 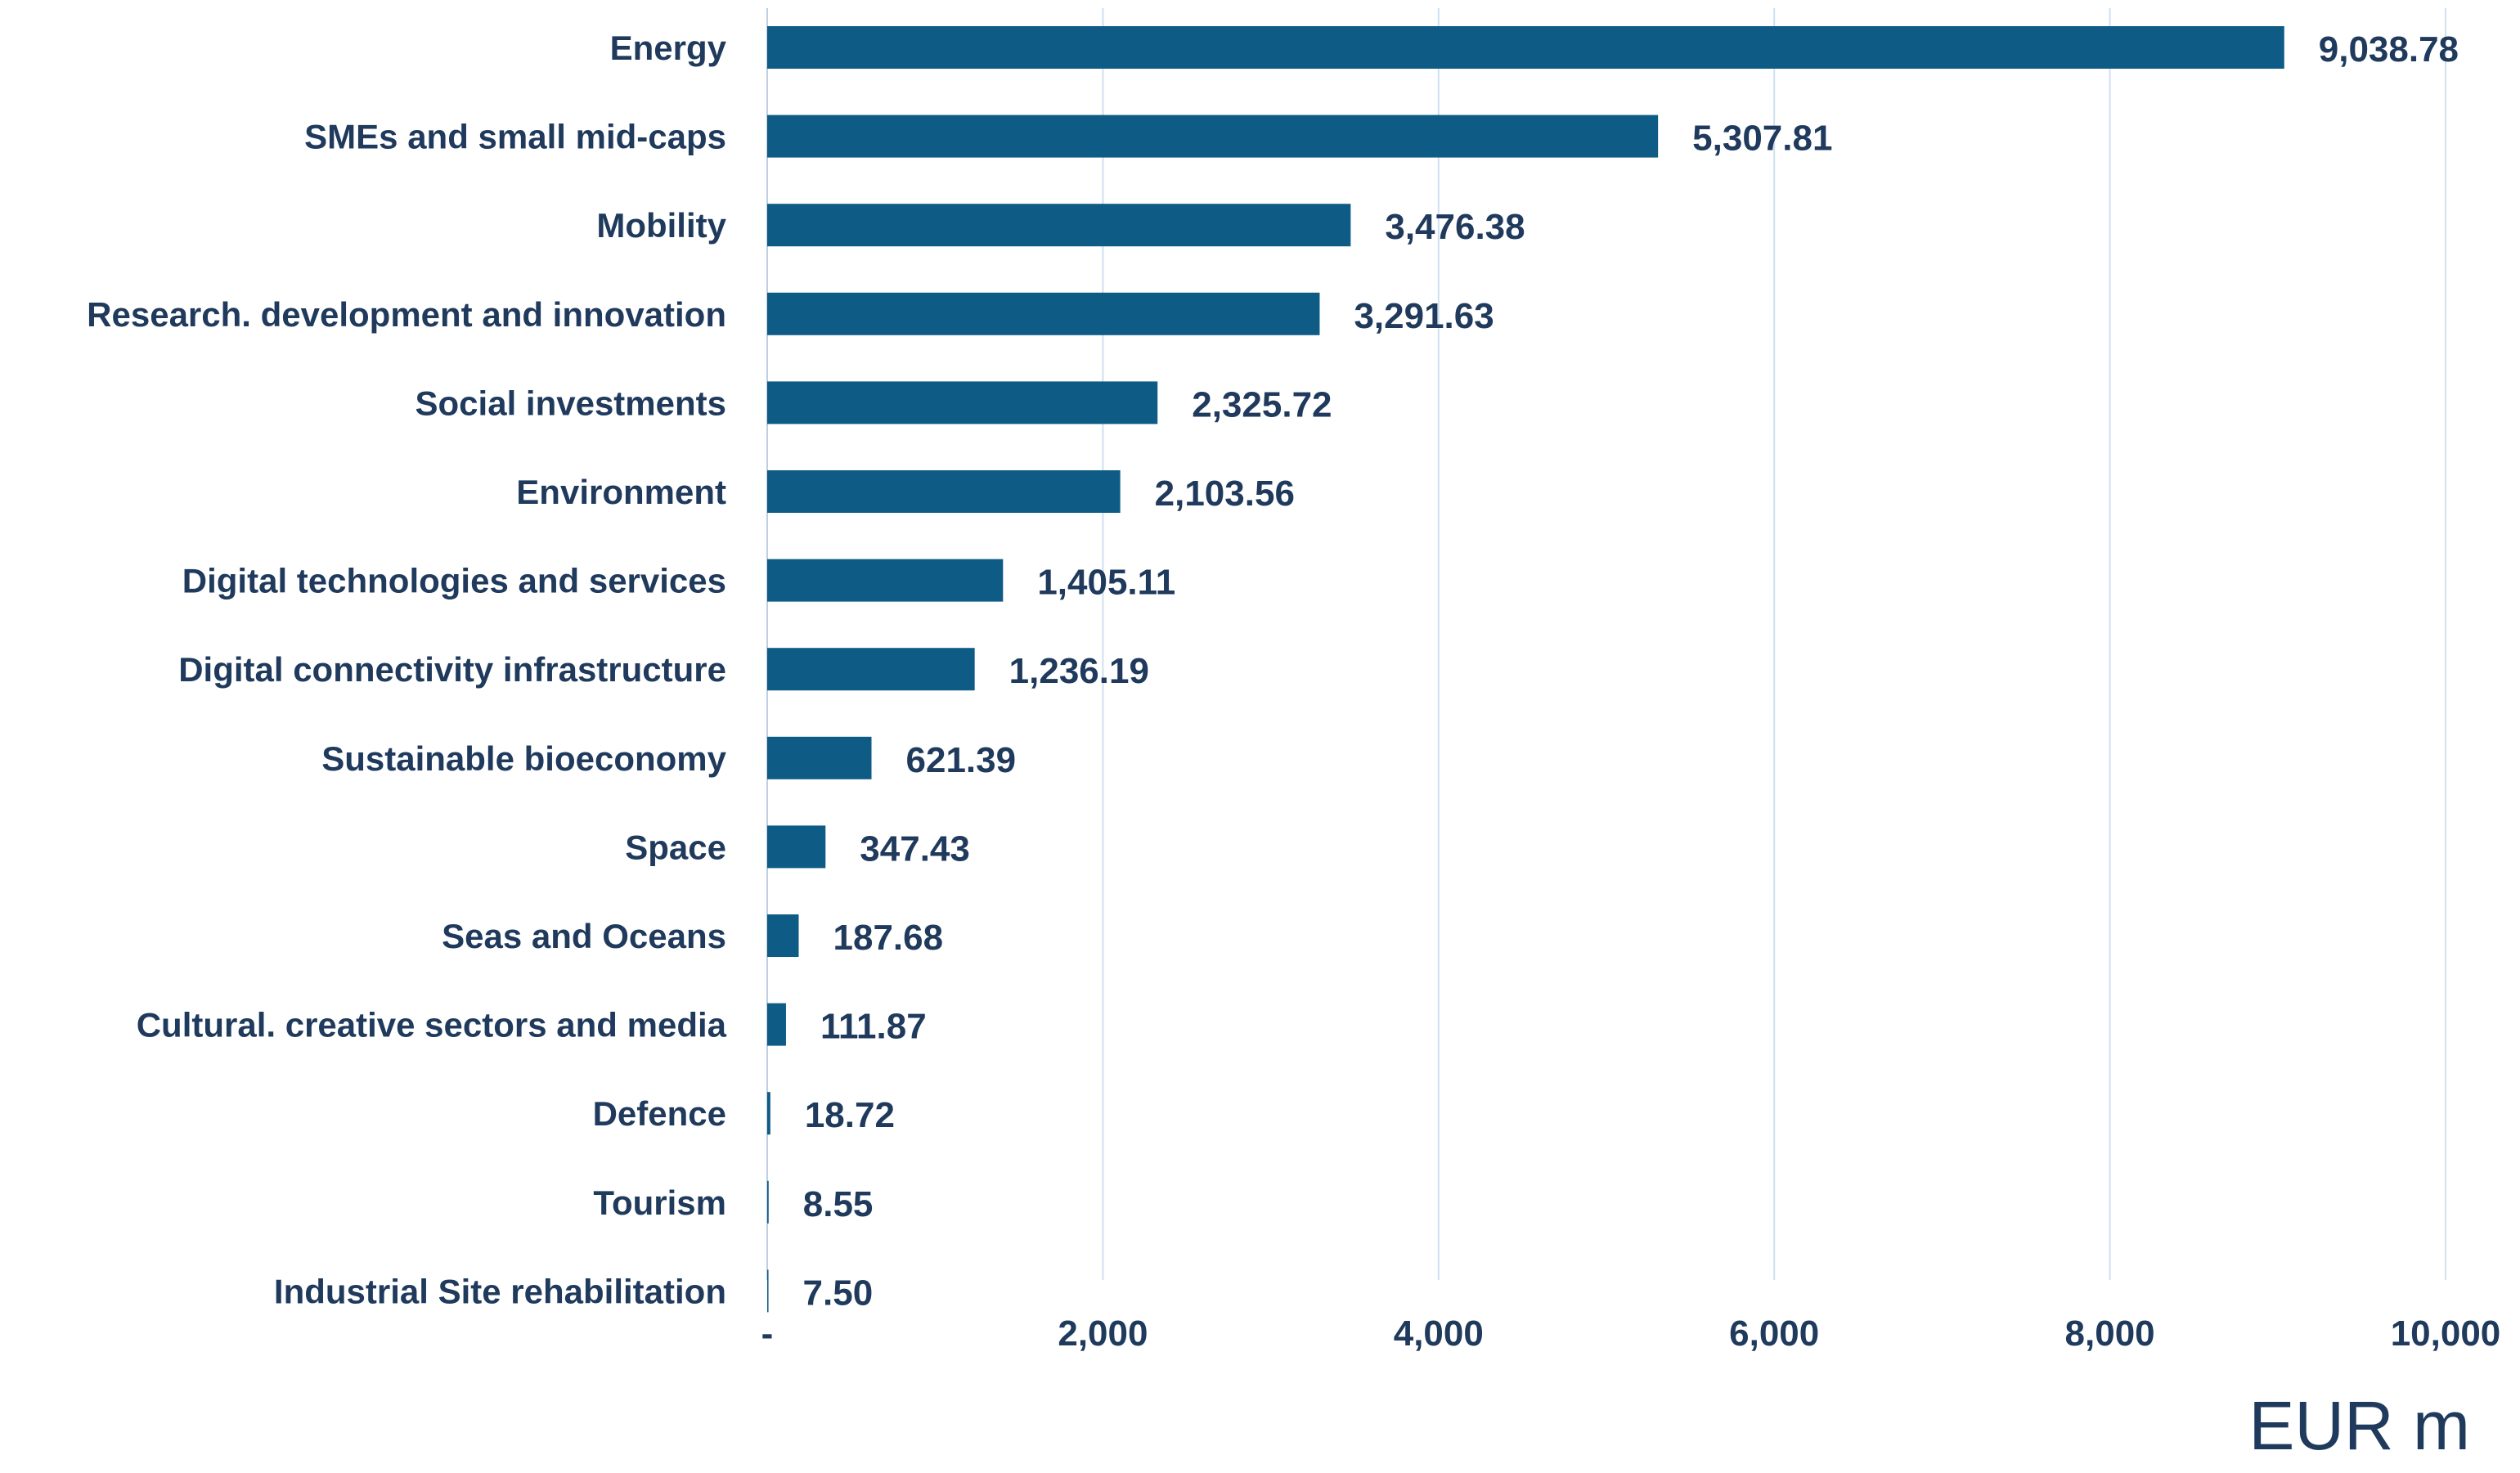 What do you see at coordinates (1774, 1334) in the screenshot?
I see `x-tick-label: 6,000` at bounding box center [1774, 1334].